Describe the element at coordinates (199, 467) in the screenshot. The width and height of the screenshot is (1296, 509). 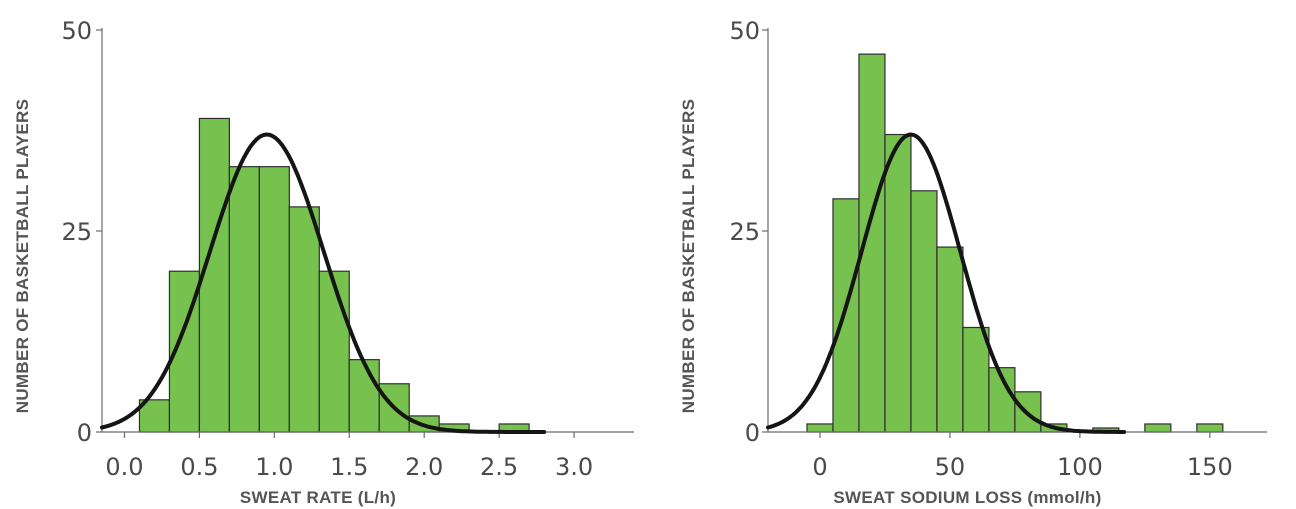
I see `x-tick-label: 0.5` at that location.